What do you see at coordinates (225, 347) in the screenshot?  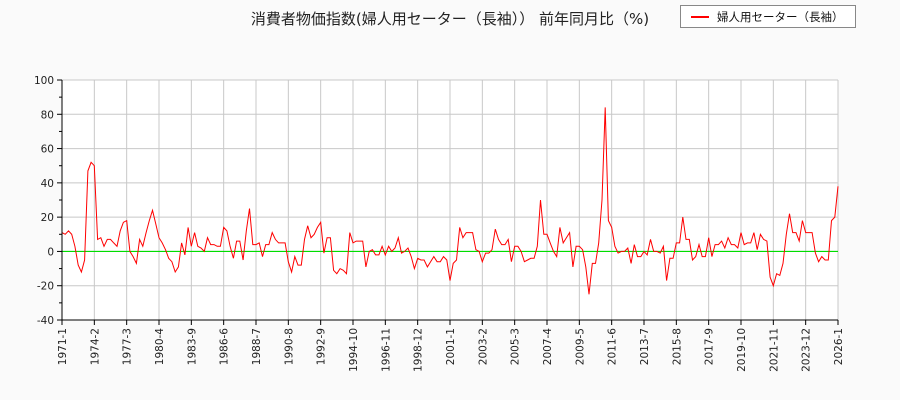 I see `x-tick-label: 1986-6` at bounding box center [225, 347].